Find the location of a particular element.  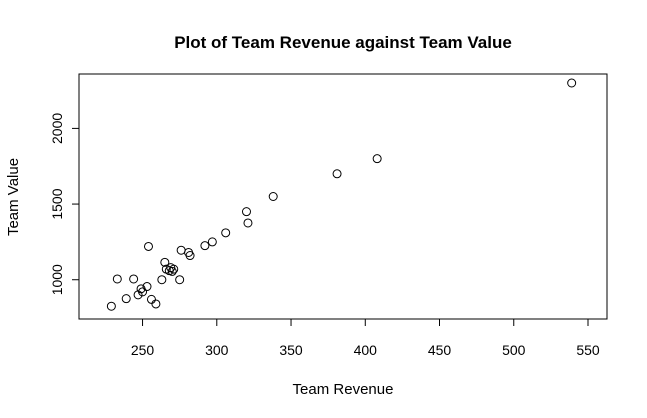

x-tick-label: 450 is located at coordinates (440, 350).